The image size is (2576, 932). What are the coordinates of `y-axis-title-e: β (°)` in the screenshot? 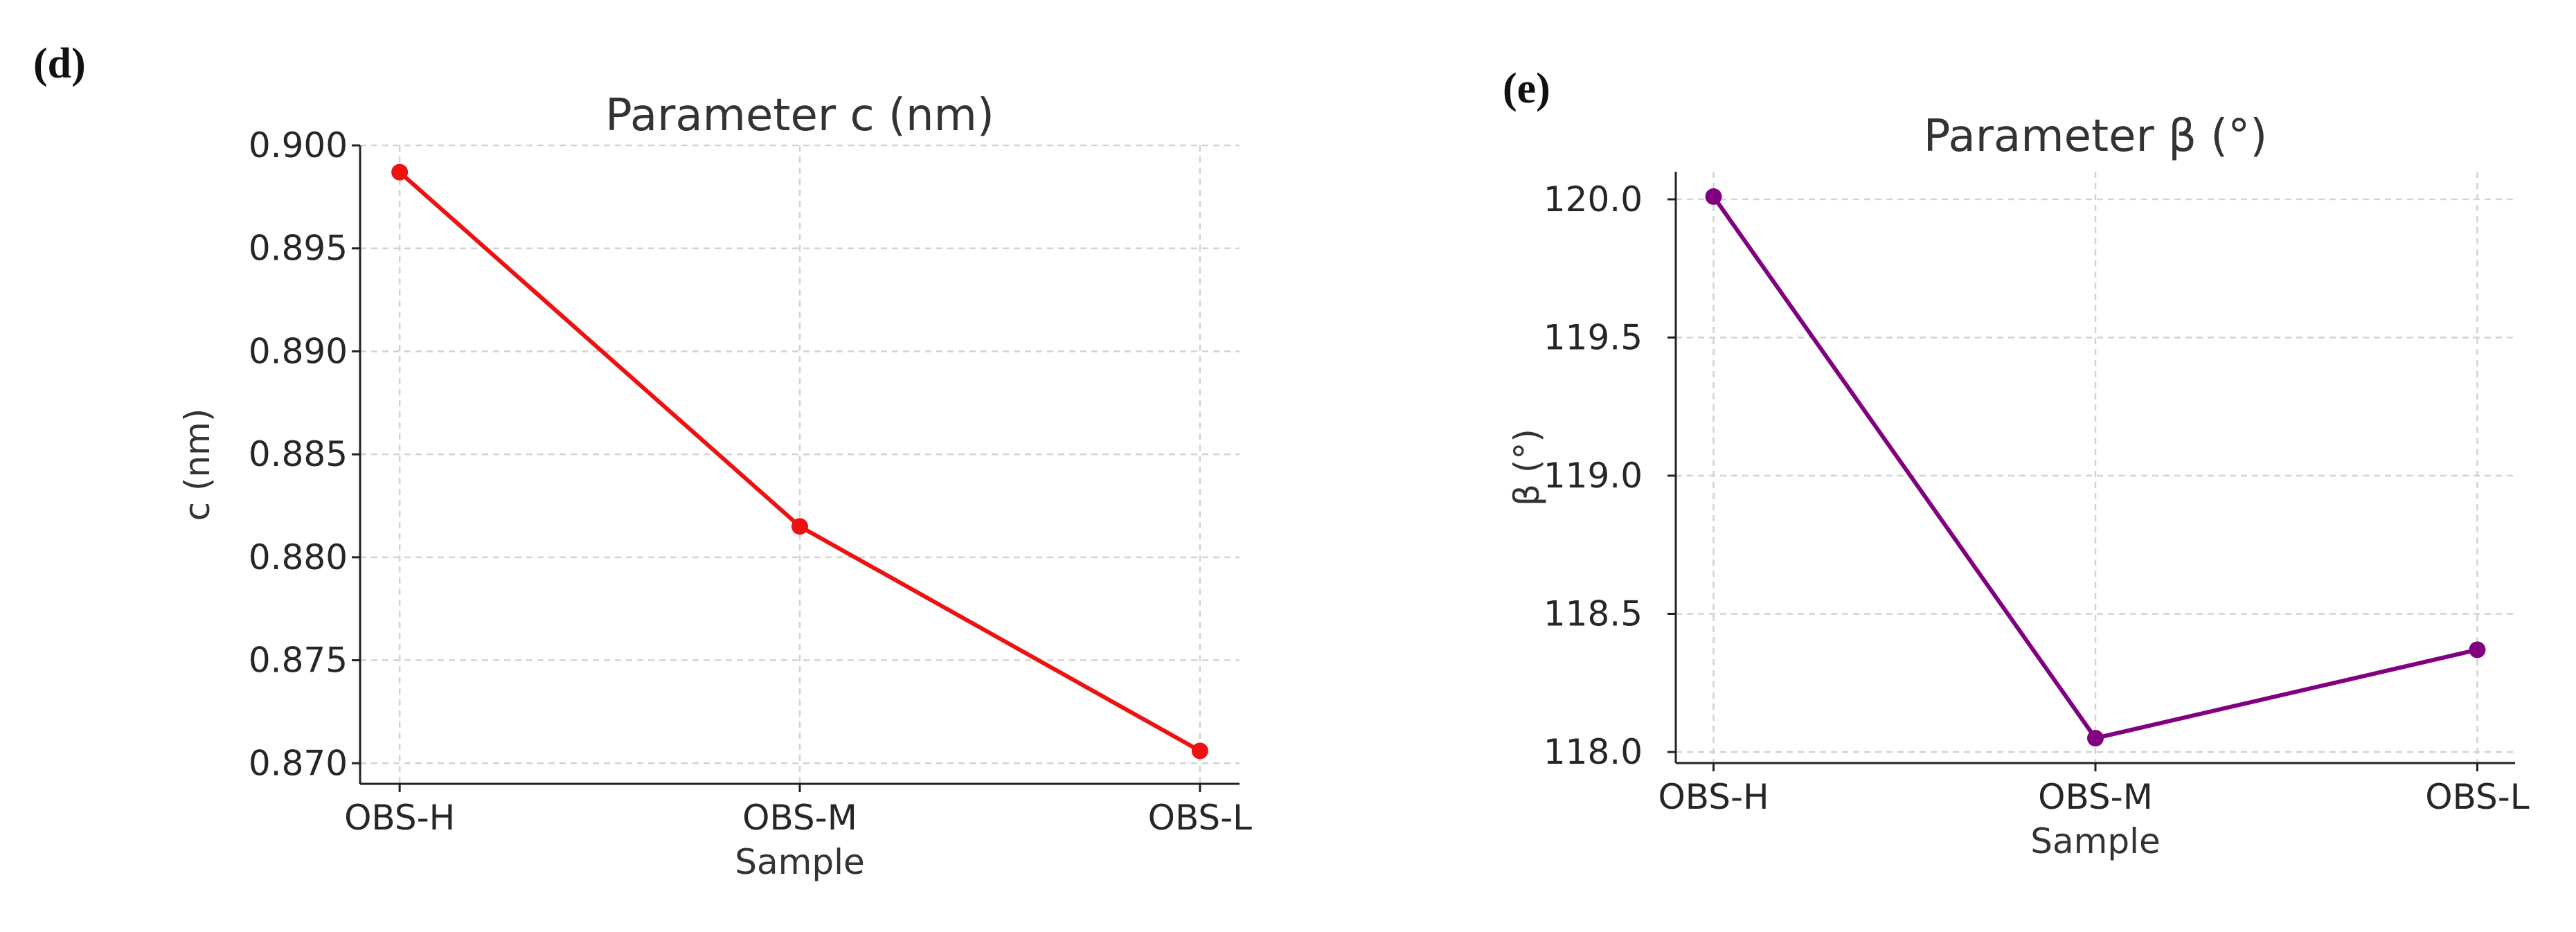 It's located at (1527, 467).